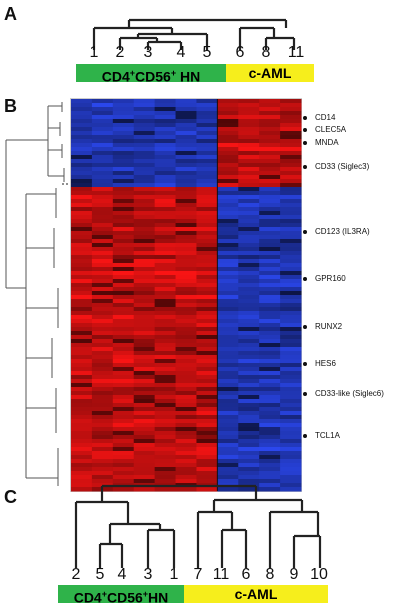 This screenshot has height=607, width=407. What do you see at coordinates (319, 117) in the screenshot?
I see `gene-label: CD14` at bounding box center [319, 117].